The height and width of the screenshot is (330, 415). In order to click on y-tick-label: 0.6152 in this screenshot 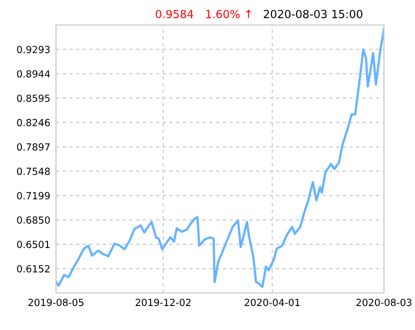, I will do `click(33, 268)`.